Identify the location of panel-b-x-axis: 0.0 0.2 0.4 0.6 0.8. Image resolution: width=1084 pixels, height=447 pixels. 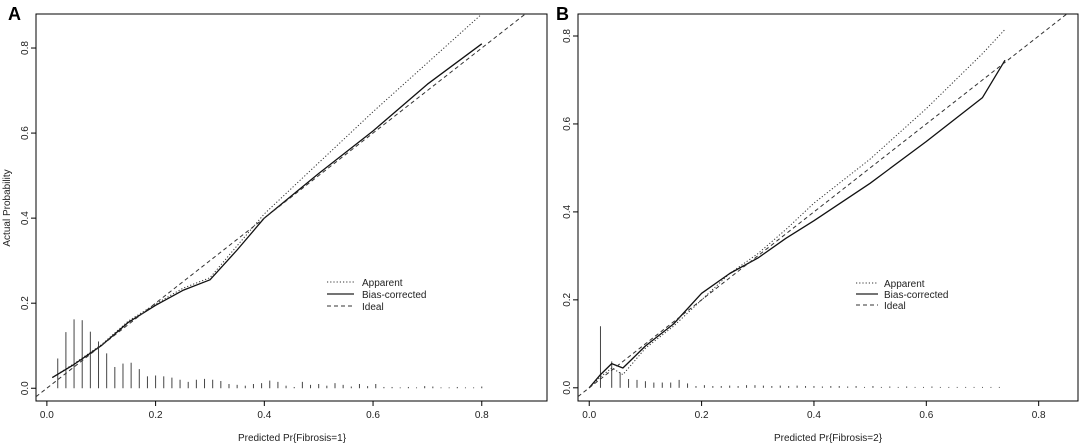
(814, 411).